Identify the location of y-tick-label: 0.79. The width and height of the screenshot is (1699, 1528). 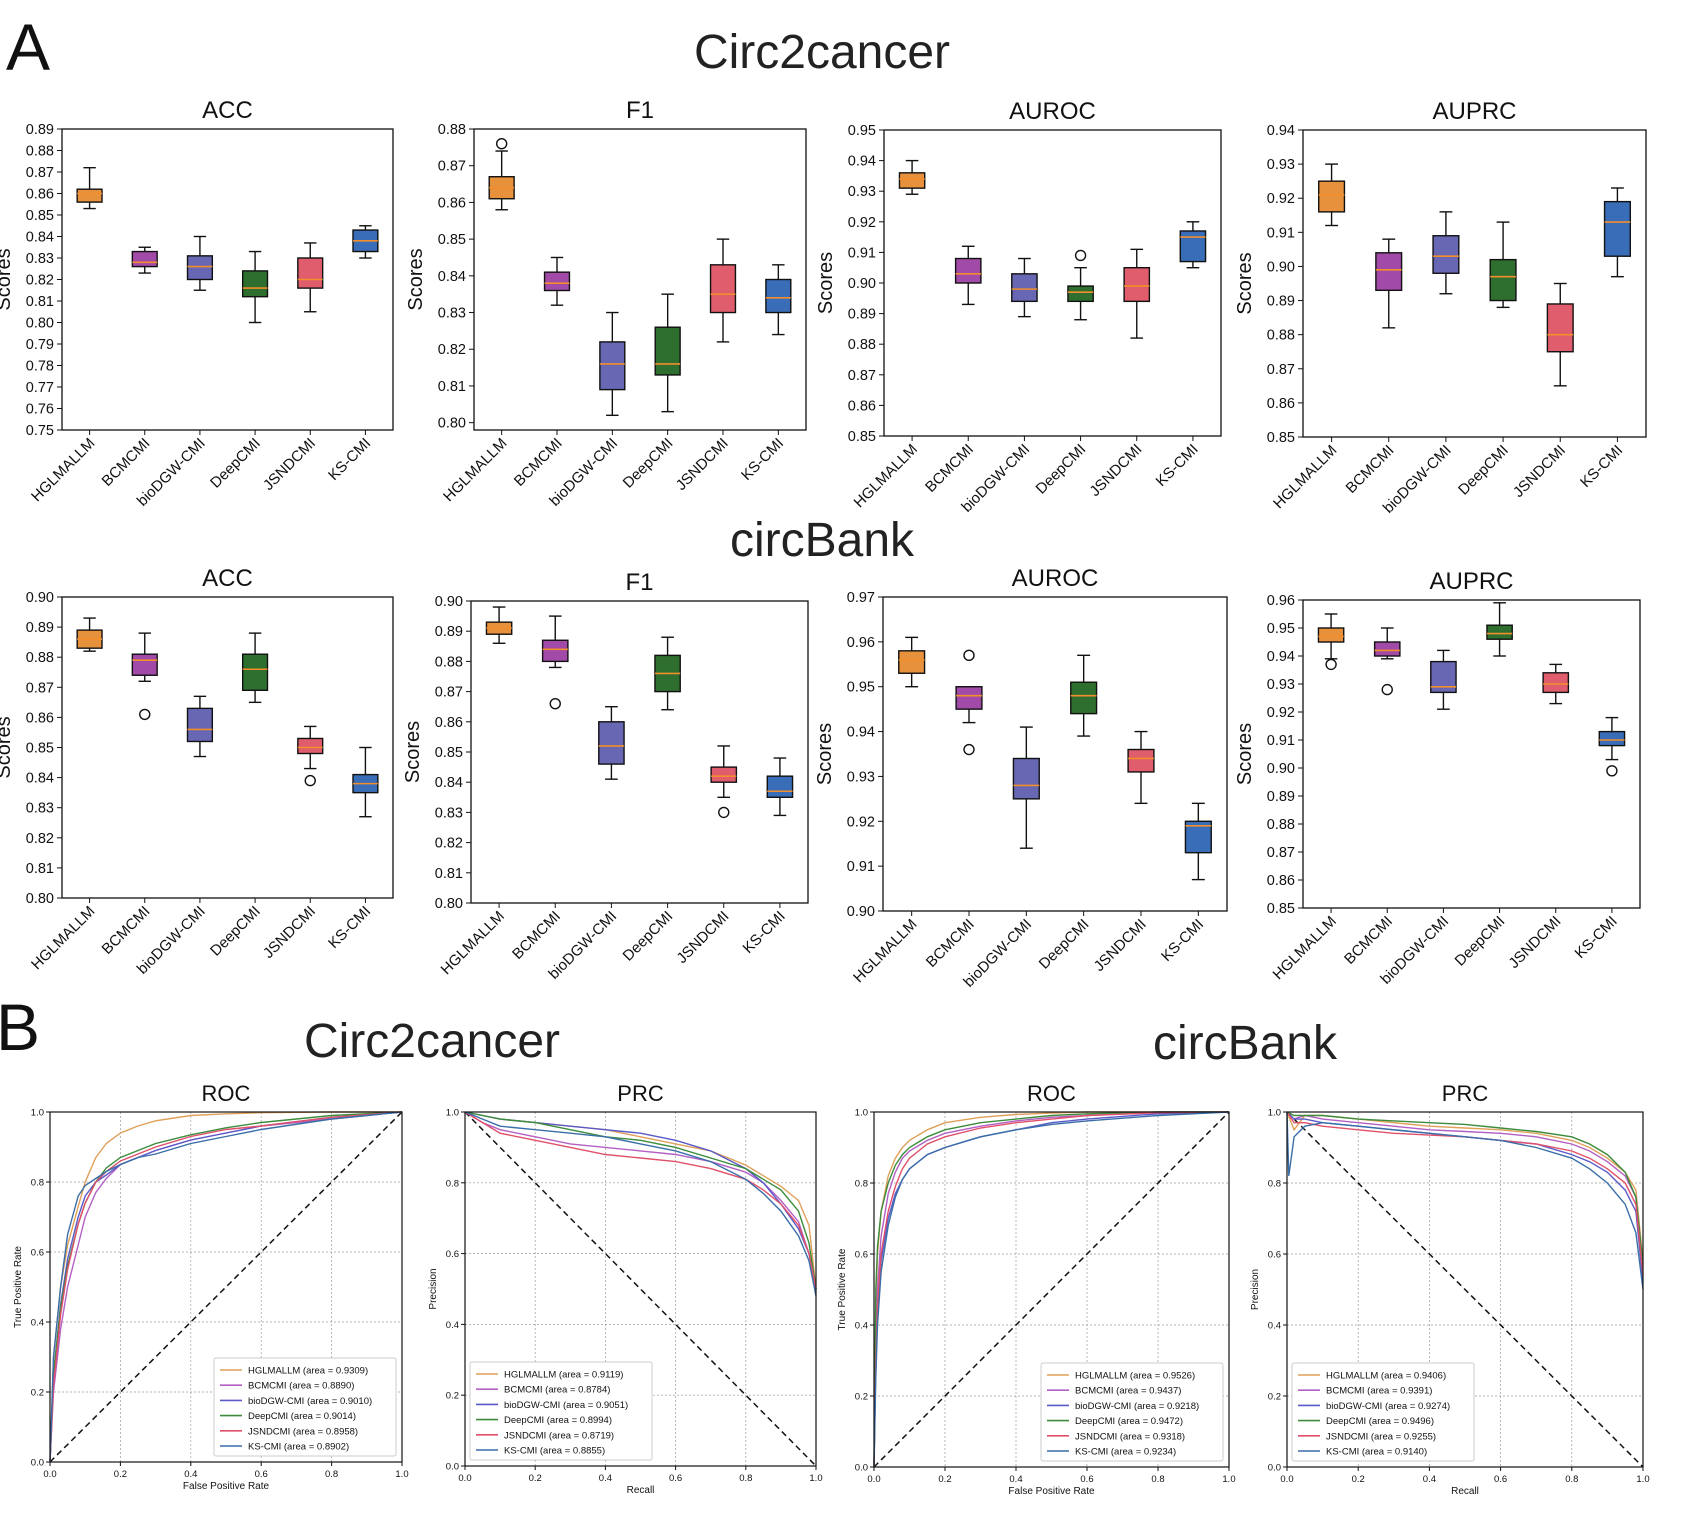
(40, 345).